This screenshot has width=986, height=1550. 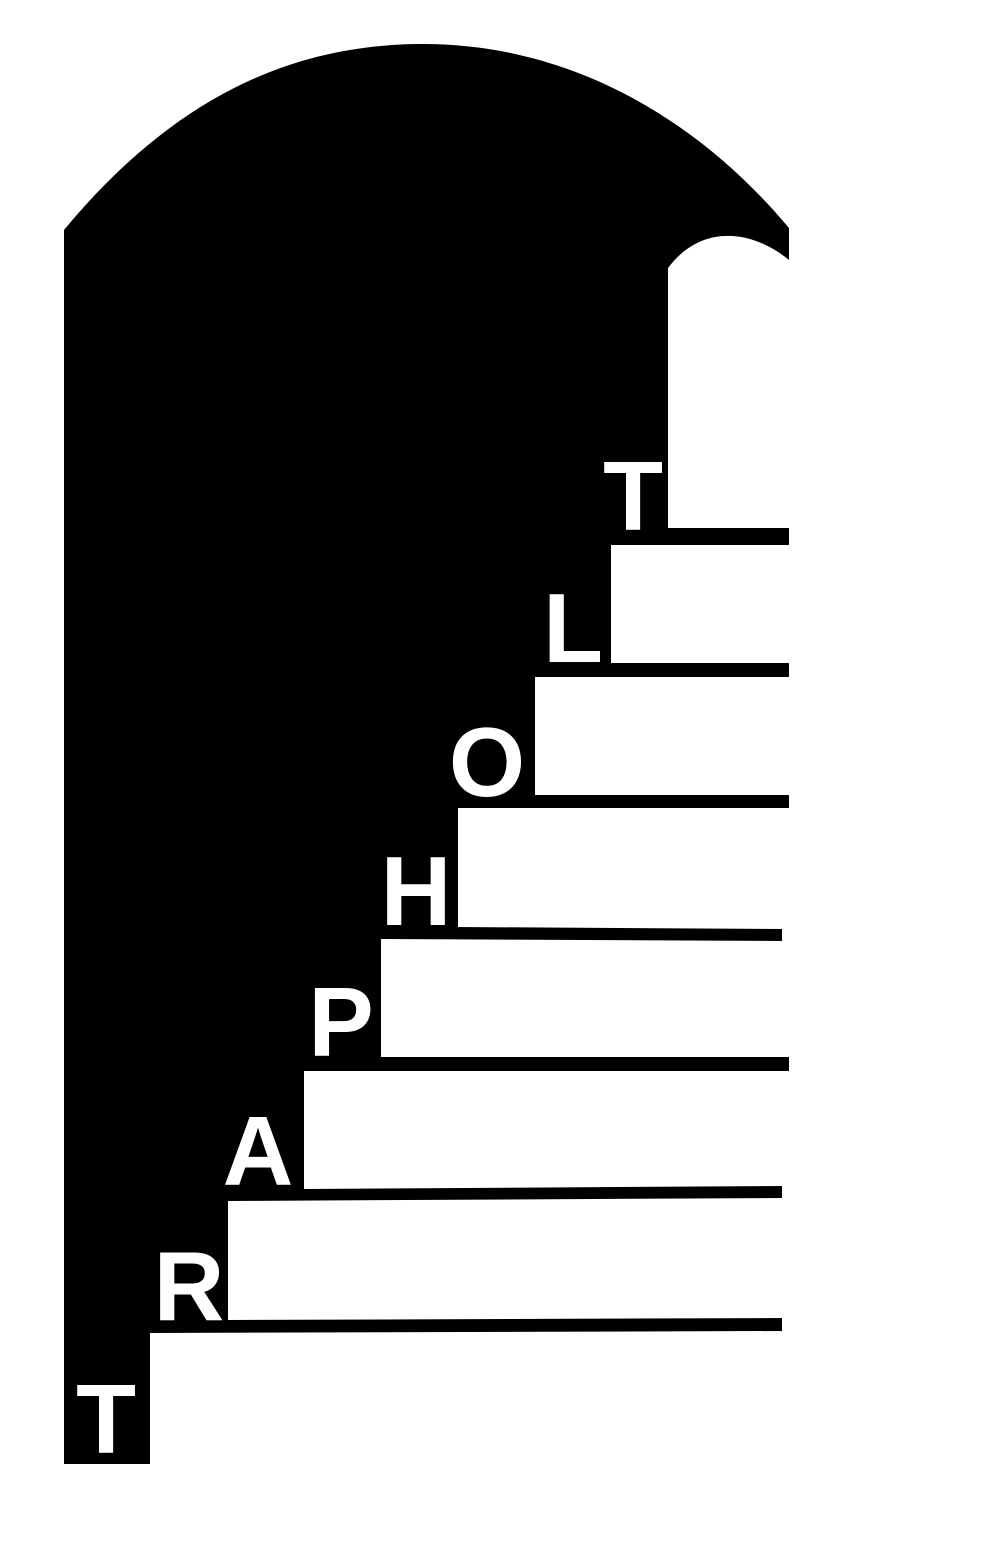 What do you see at coordinates (487, 762) in the screenshot?
I see `letter-o: O` at bounding box center [487, 762].